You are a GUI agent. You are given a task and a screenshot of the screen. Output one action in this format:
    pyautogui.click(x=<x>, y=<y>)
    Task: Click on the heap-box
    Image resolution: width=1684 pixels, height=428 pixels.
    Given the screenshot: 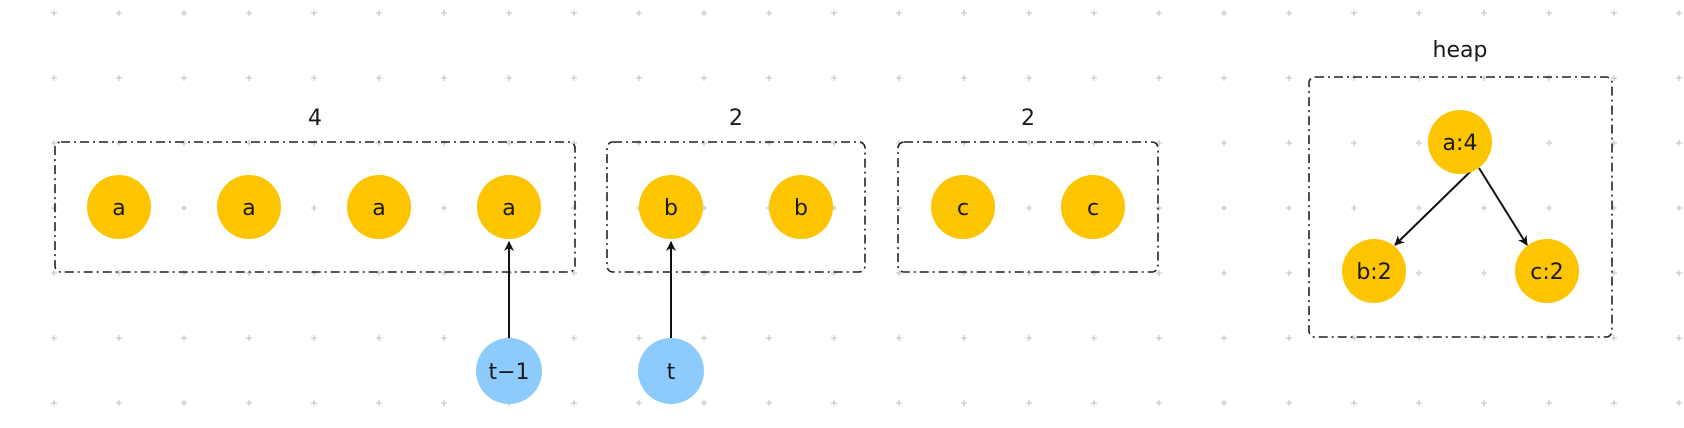 What is the action you would take?
    pyautogui.click(x=1460, y=207)
    